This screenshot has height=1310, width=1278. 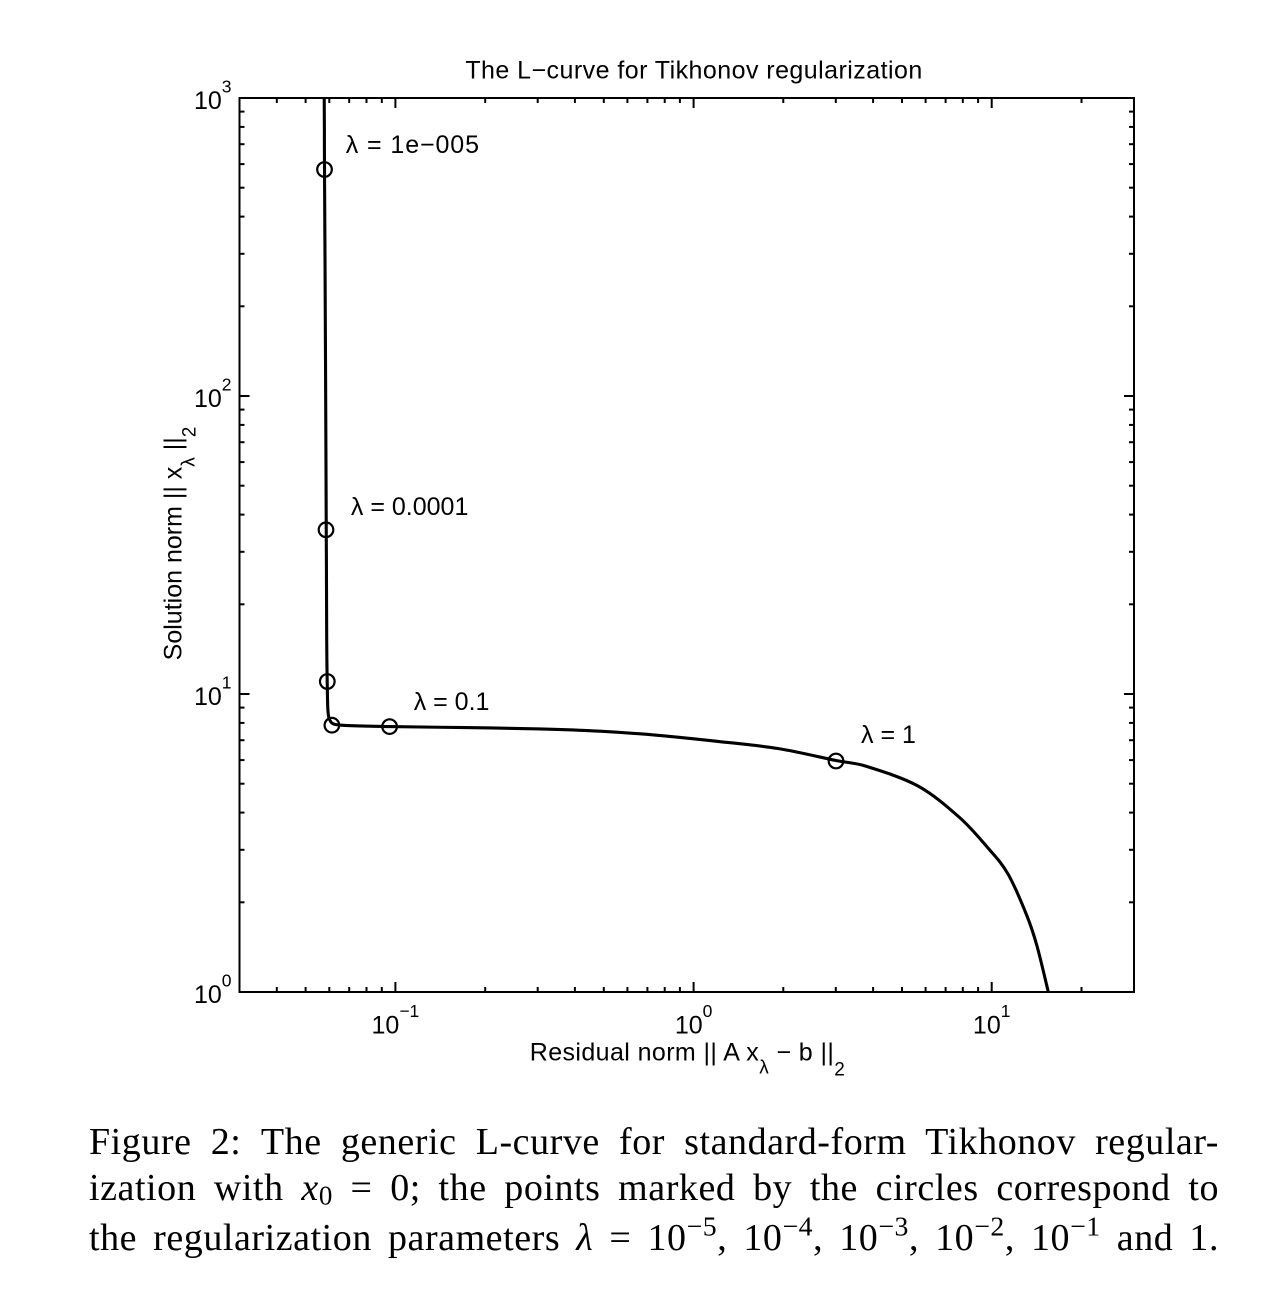 What do you see at coordinates (396, 1020) in the screenshot?
I see `svg-text: 10⁻¹` at bounding box center [396, 1020].